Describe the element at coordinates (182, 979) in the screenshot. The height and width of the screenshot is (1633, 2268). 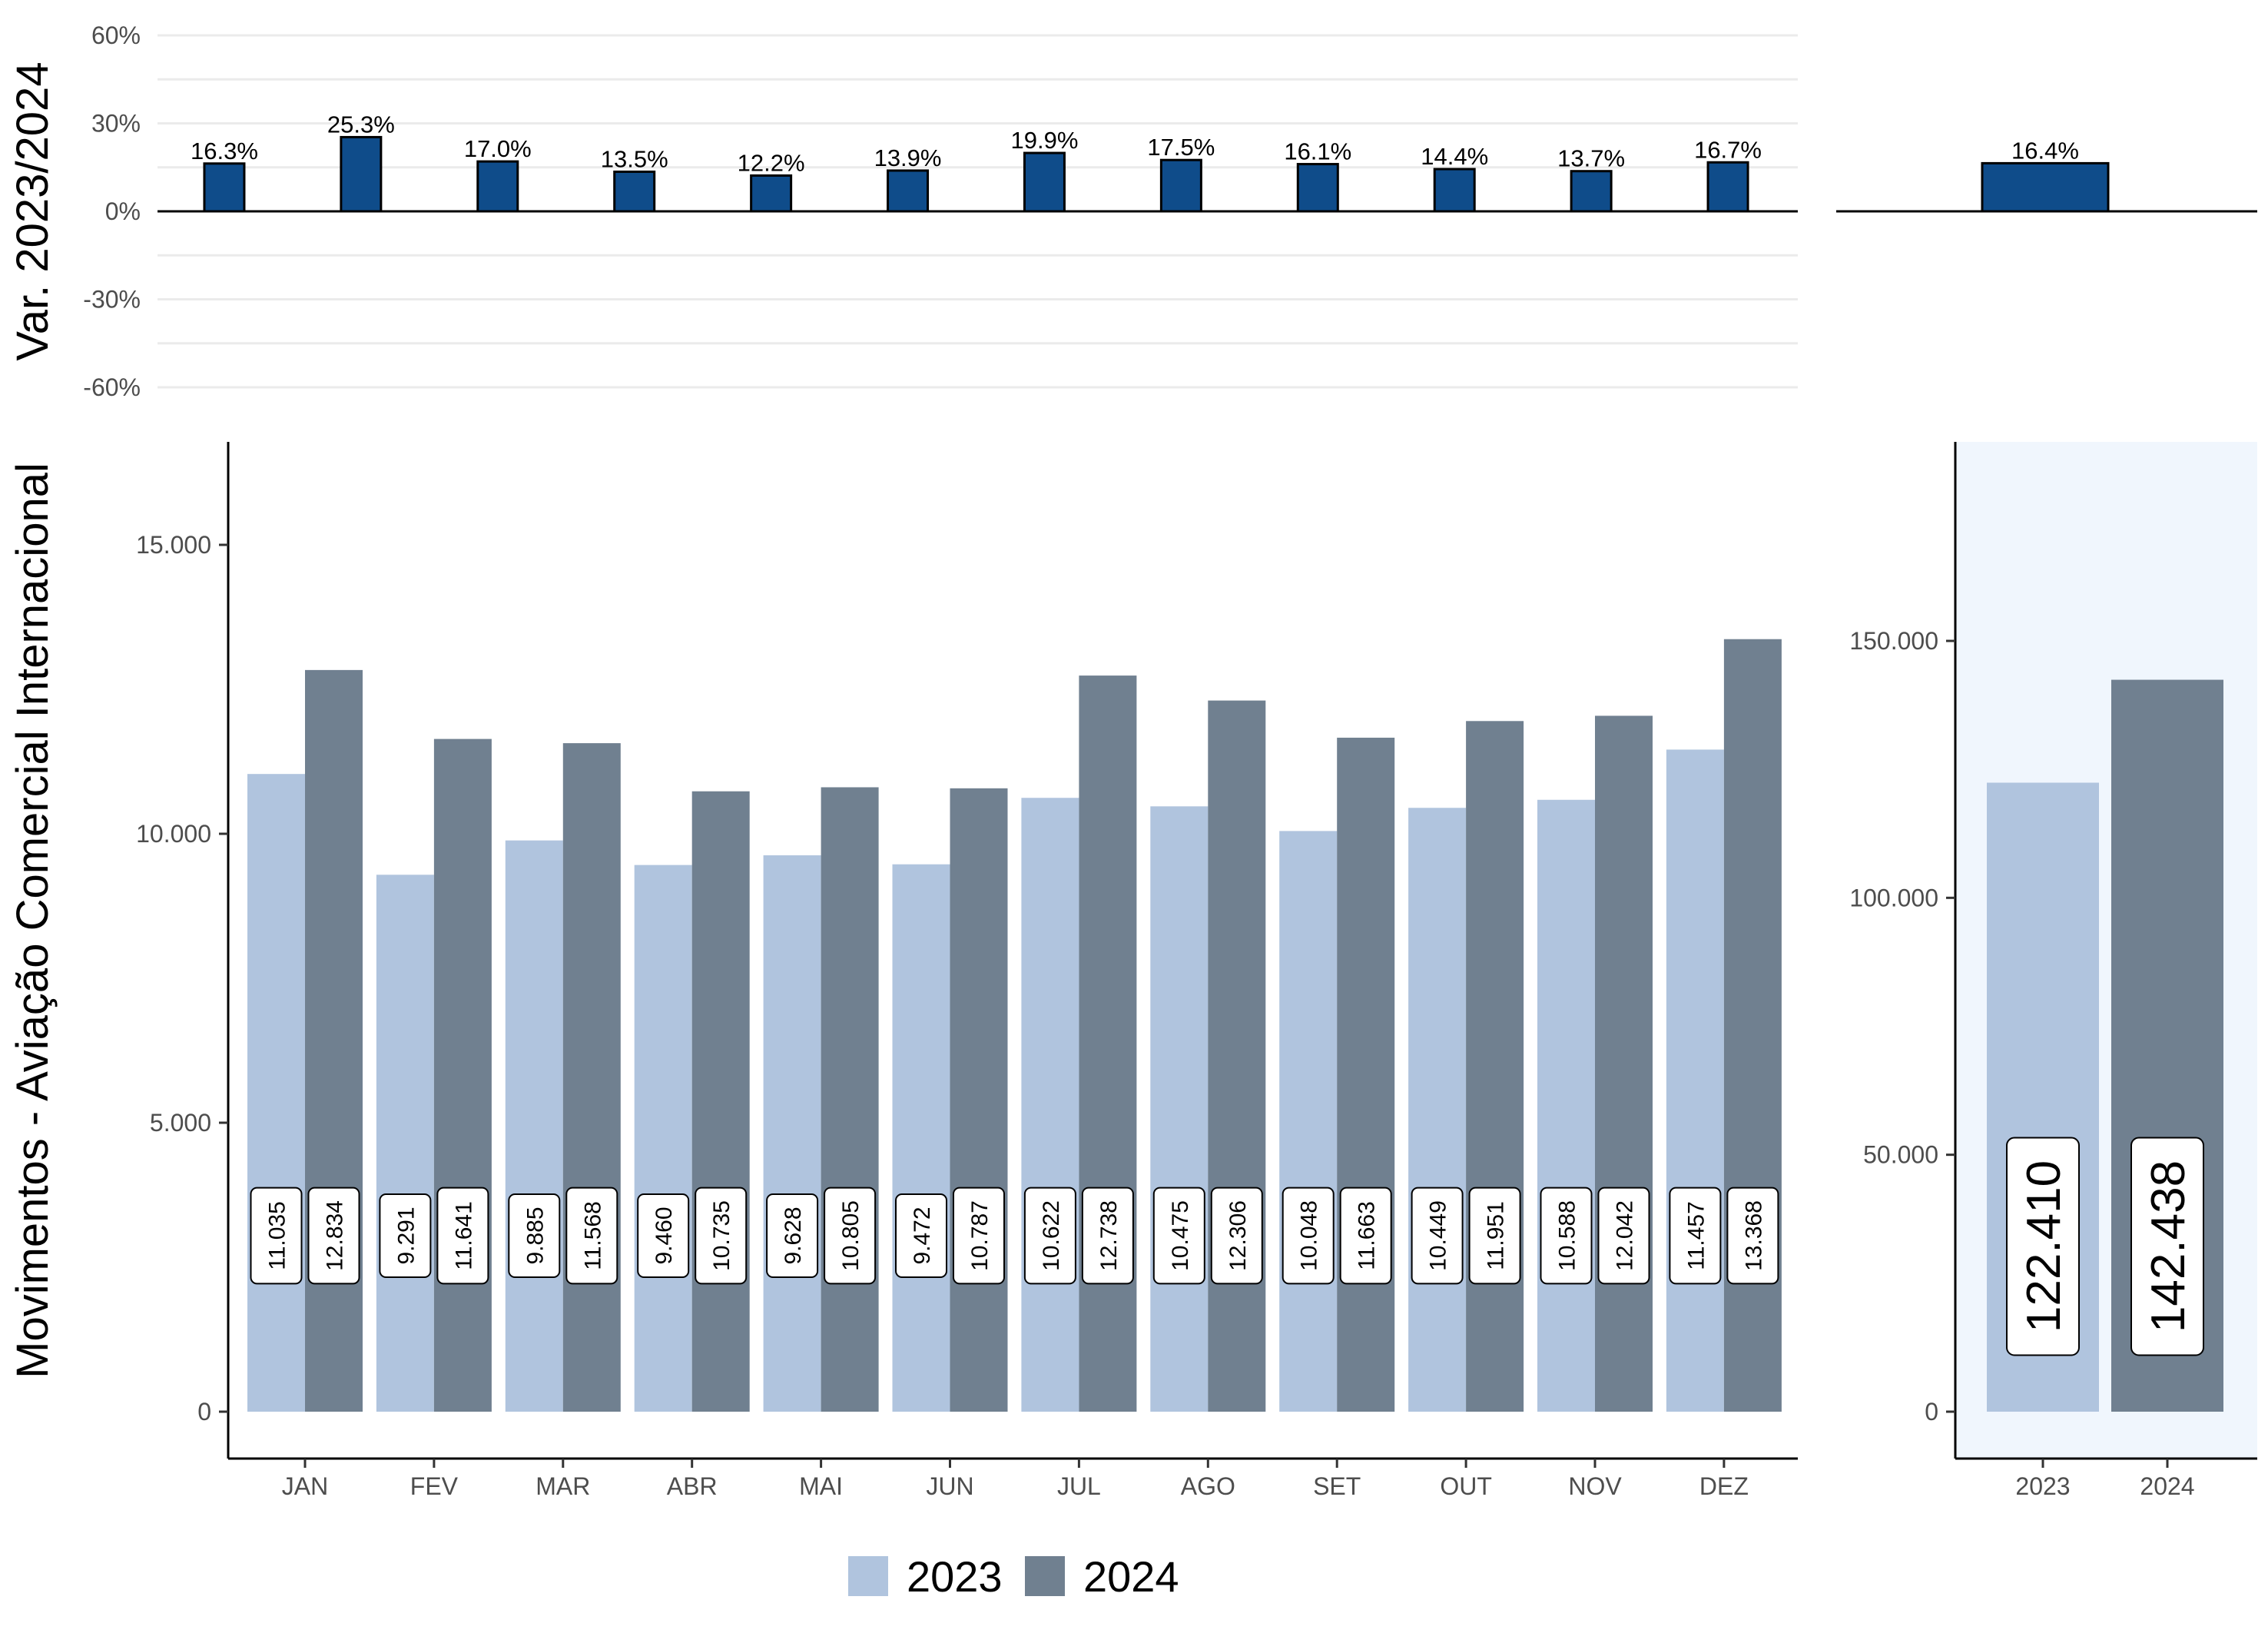
I see `movement-y-ticks: 0 5.000 10.000 15.000` at that location.